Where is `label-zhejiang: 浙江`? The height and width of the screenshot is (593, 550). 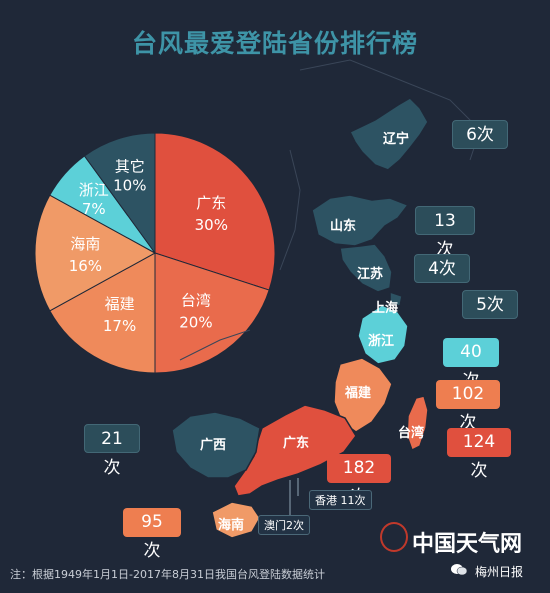 label-zhejiang: 浙江 is located at coordinates (381, 341).